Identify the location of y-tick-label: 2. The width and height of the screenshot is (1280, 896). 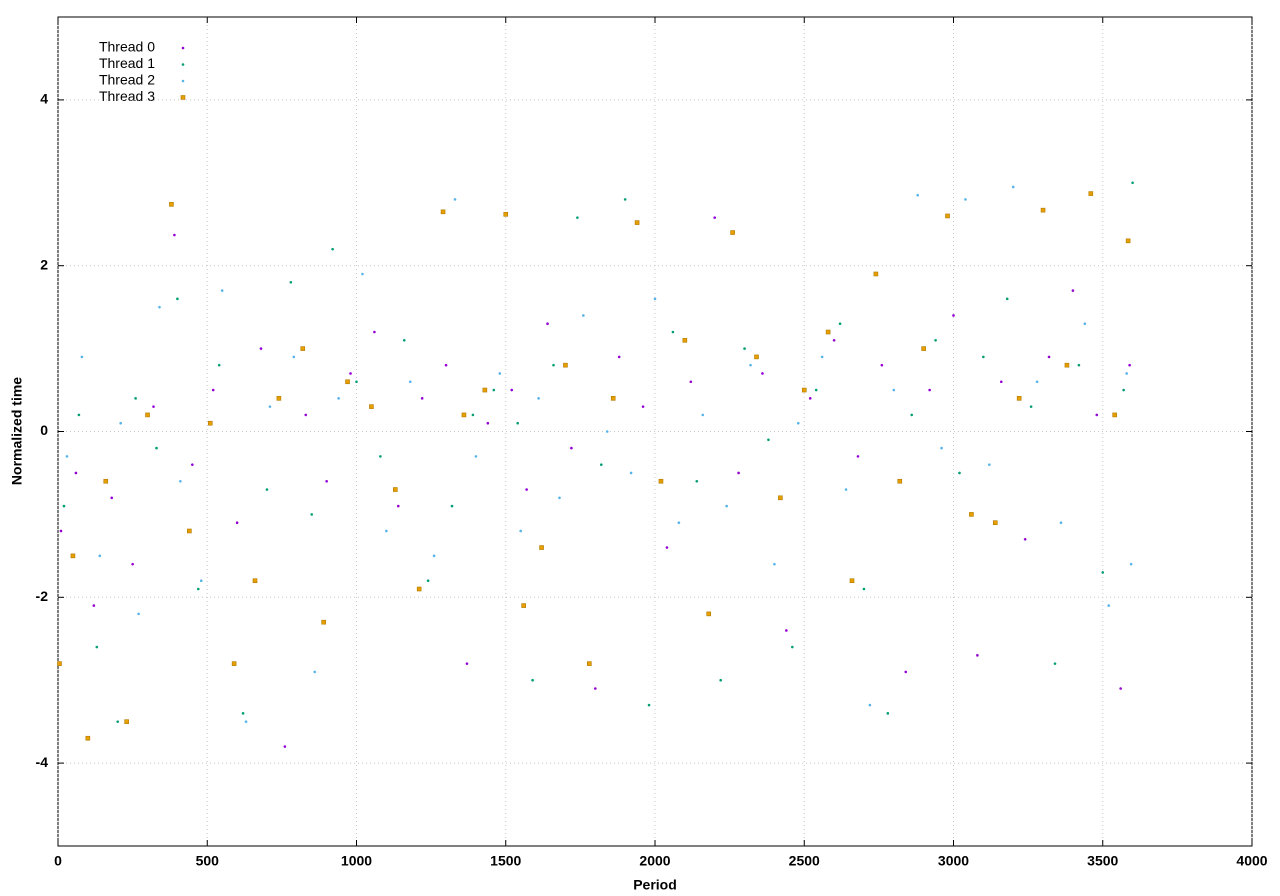
(44, 264).